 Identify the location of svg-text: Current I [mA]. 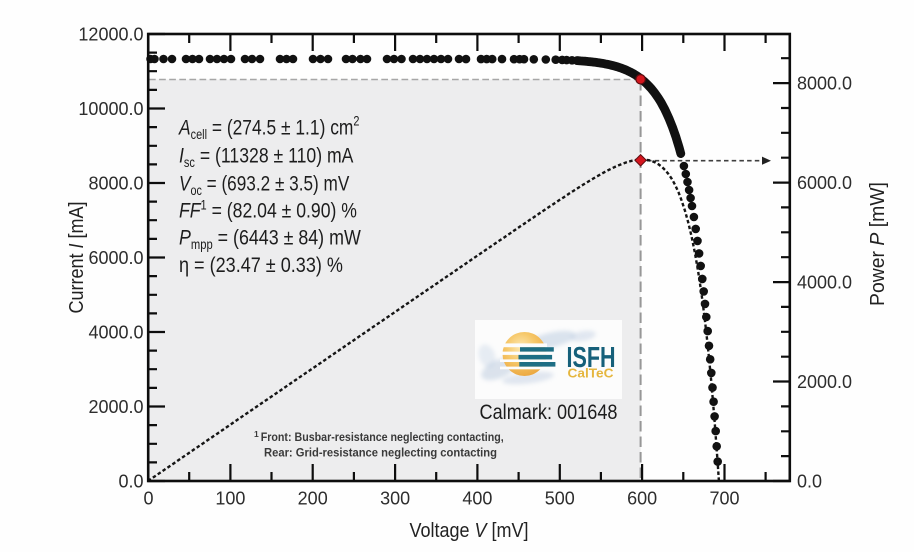
(77, 258).